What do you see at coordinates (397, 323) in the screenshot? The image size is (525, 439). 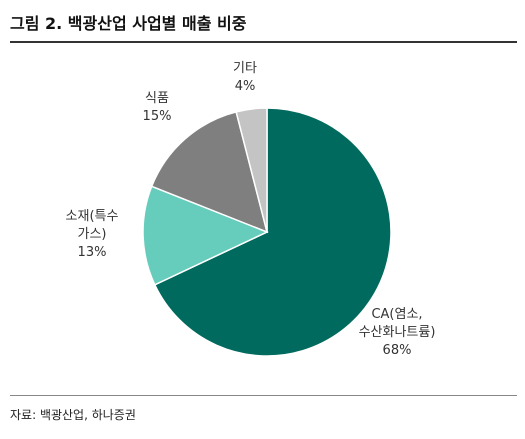 I see `slice-name: CA(염소, 수산화나트륨)` at bounding box center [397, 323].